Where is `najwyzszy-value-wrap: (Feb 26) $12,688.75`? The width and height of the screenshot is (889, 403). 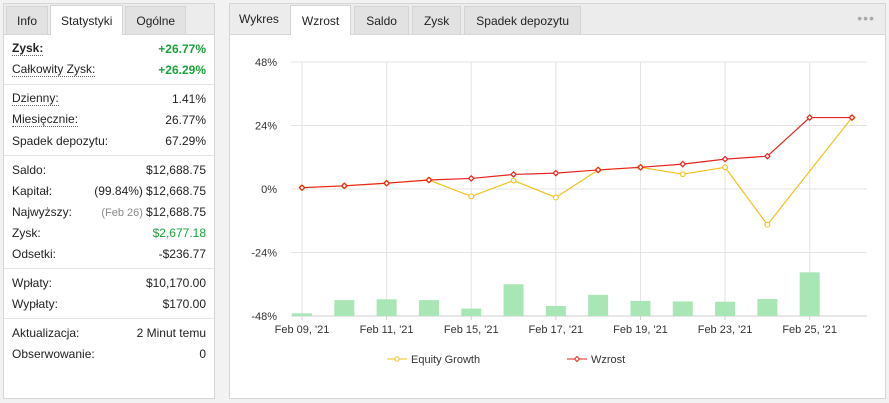
najwyzszy-value-wrap: (Feb 26) $12,688.75 is located at coordinates (153, 212).